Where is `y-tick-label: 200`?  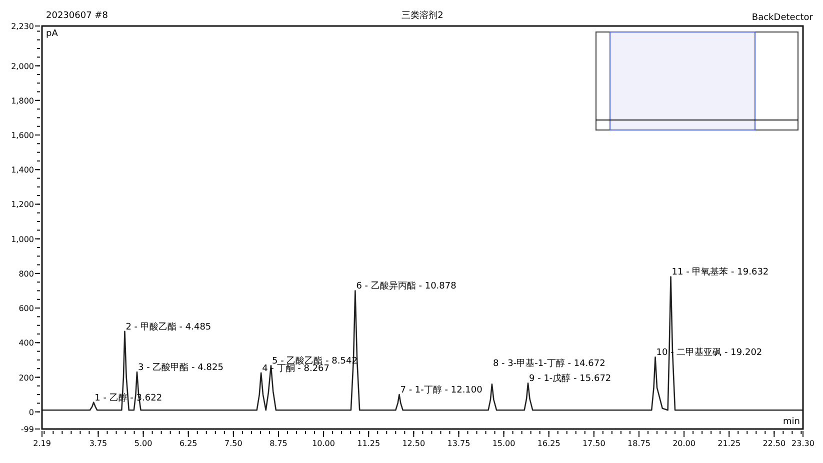 y-tick-label: 200 is located at coordinates (26, 377).